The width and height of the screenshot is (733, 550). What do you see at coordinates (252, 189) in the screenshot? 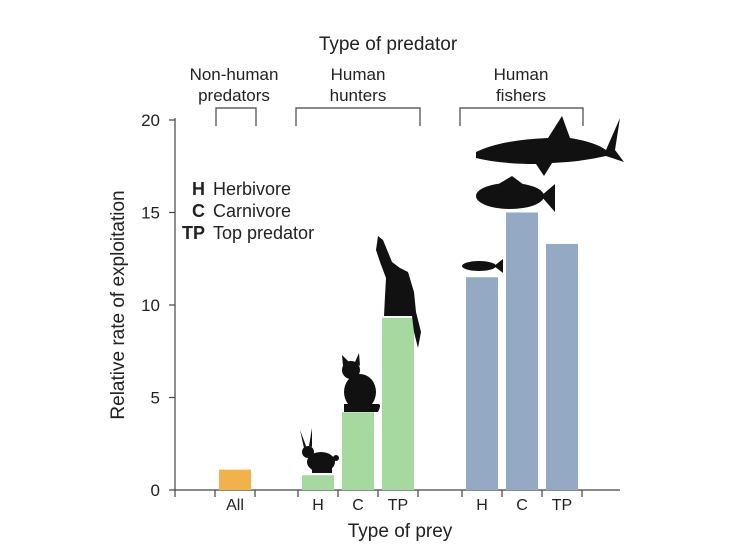
I see `legend-text-herbivore: Herbivore` at bounding box center [252, 189].